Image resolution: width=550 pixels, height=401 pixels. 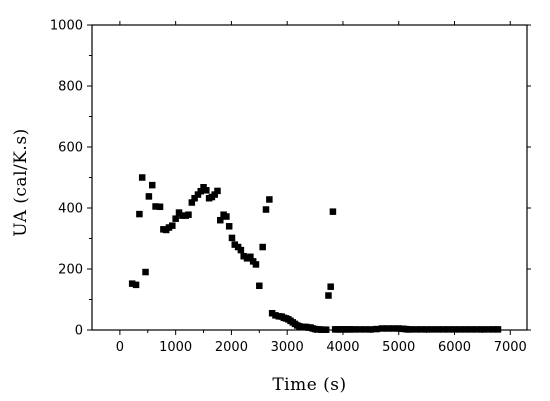 I want to click on x-tick-label: 7000, so click(x=510, y=347).